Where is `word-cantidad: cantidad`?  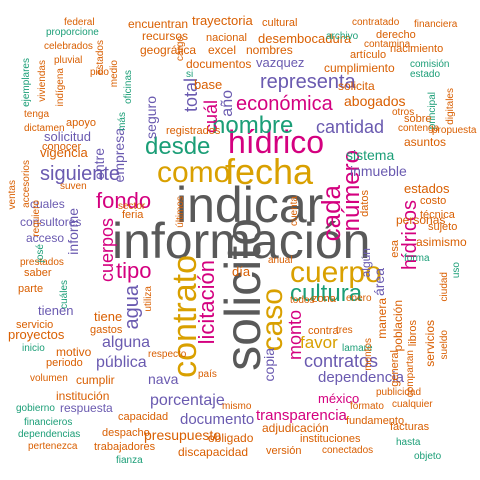 word-cantidad: cantidad is located at coordinates (350, 127).